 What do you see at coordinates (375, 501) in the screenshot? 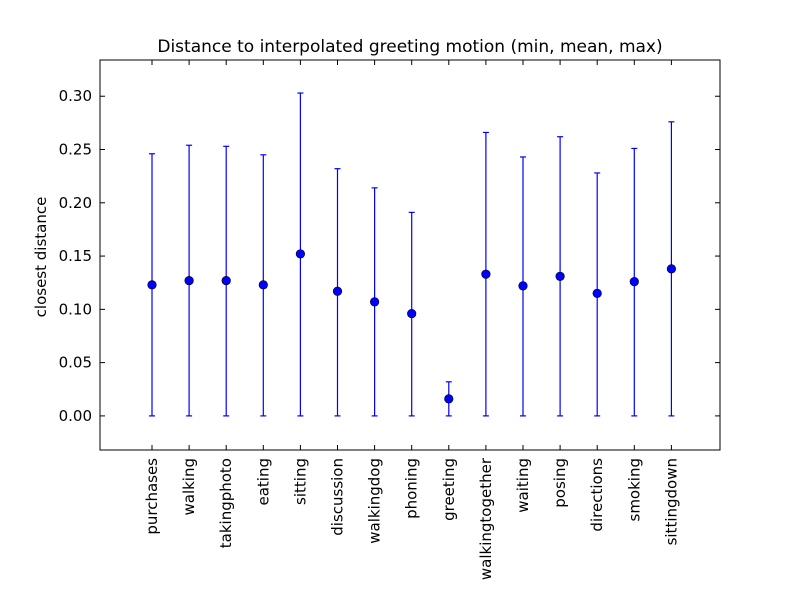
I see `x-tick-label: walkingdog` at bounding box center [375, 501].